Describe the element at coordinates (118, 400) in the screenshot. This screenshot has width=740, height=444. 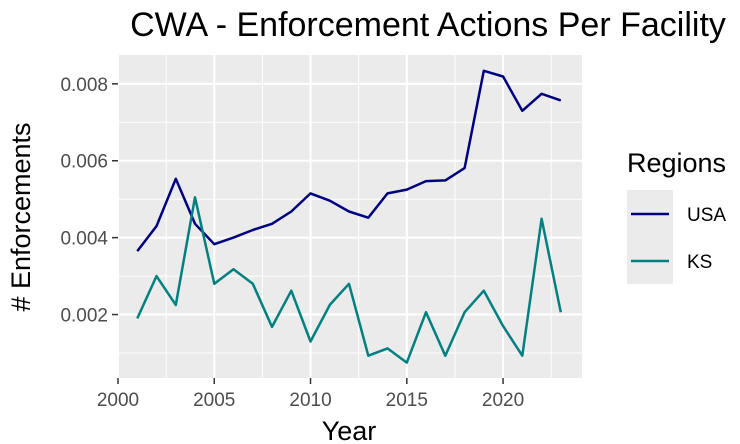
I see `x-tick-label: 2000` at that location.